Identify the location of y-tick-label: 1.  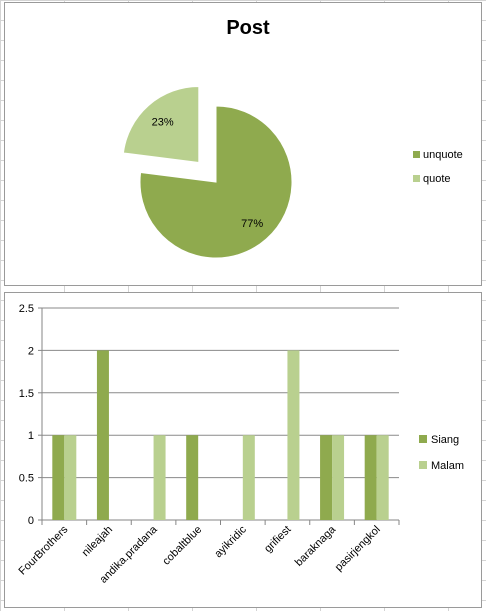
(31, 436).